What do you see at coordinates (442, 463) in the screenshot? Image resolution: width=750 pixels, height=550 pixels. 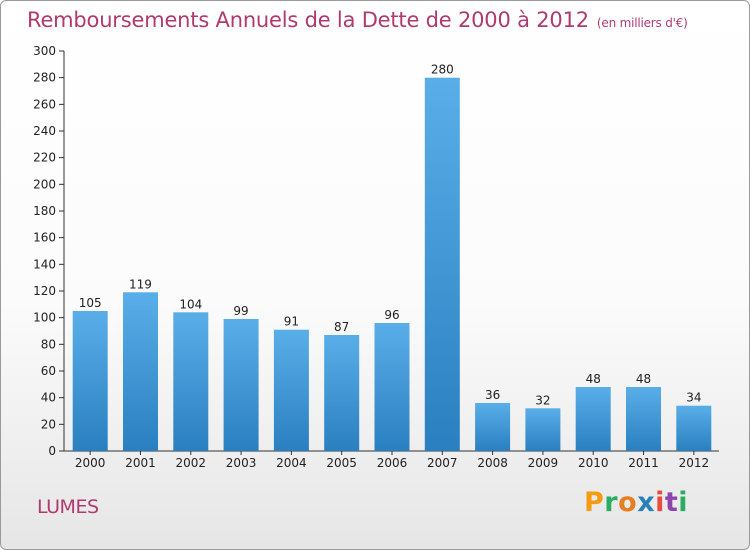 I see `x-tick-label: 2007` at bounding box center [442, 463].